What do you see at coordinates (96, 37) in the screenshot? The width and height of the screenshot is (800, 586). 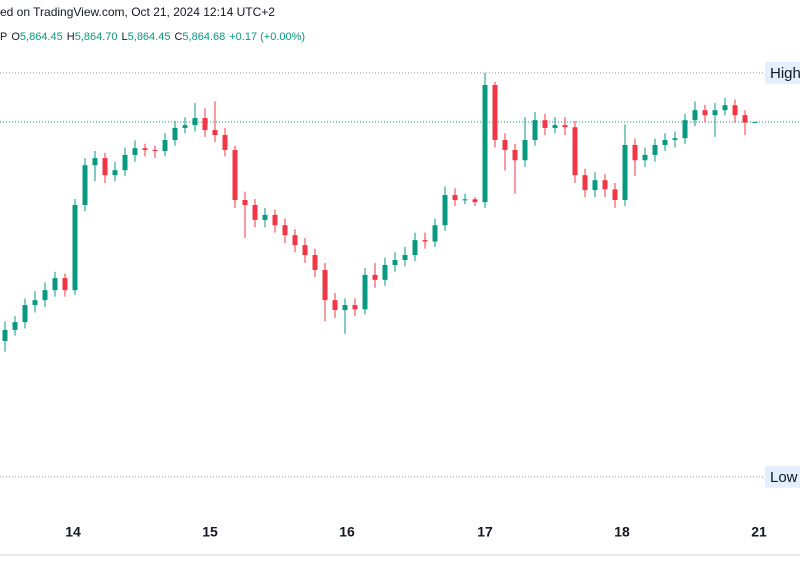 I see `legend-value: 5,864.70` at bounding box center [96, 37].